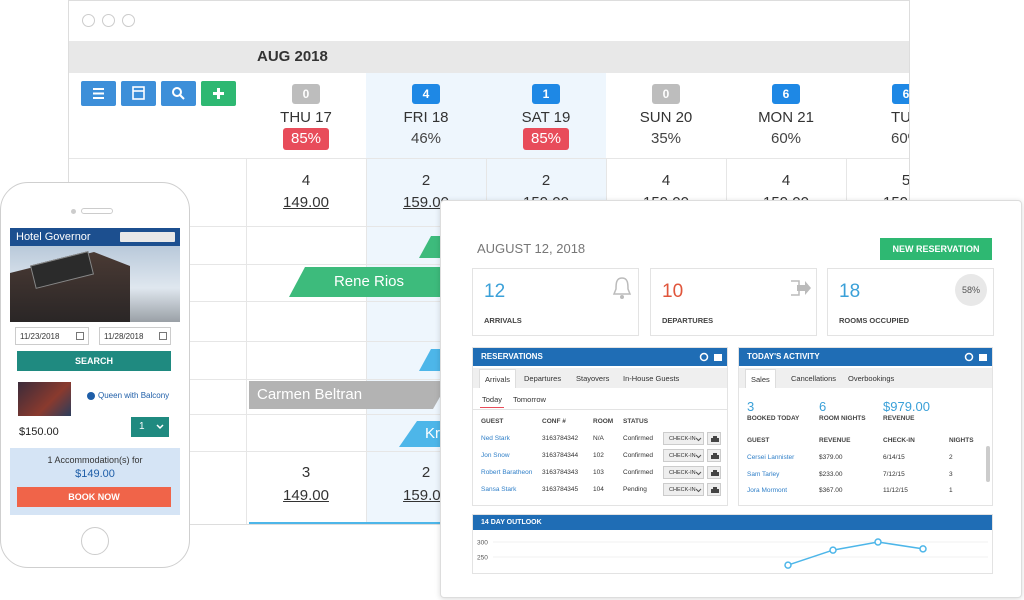 This screenshot has height=600, width=1024. Describe the element at coordinates (732, 544) in the screenshot. I see `outlook-panel: 14 DAY OUTLOOK 250 300` at that location.